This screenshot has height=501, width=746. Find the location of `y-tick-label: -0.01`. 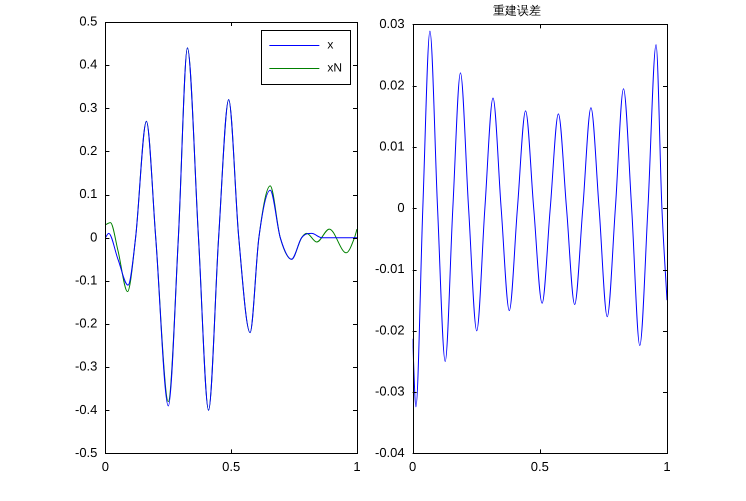

y-tick-label: -0.01 is located at coordinates (389, 268).